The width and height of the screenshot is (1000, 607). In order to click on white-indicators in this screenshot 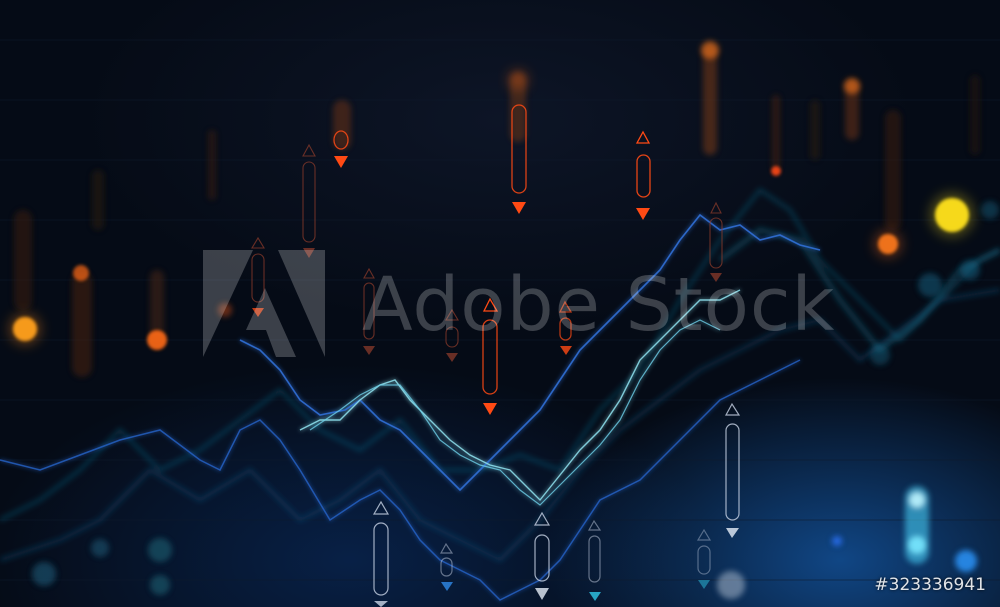, I will do `click(556, 504)`.